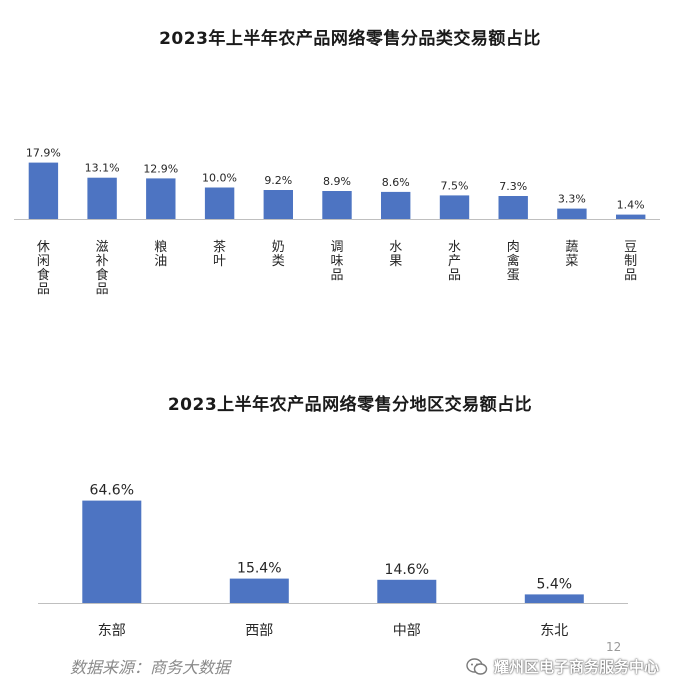 The height and width of the screenshot is (700, 700). I want to click on value-label-2-0: 64.6%, so click(112, 491).